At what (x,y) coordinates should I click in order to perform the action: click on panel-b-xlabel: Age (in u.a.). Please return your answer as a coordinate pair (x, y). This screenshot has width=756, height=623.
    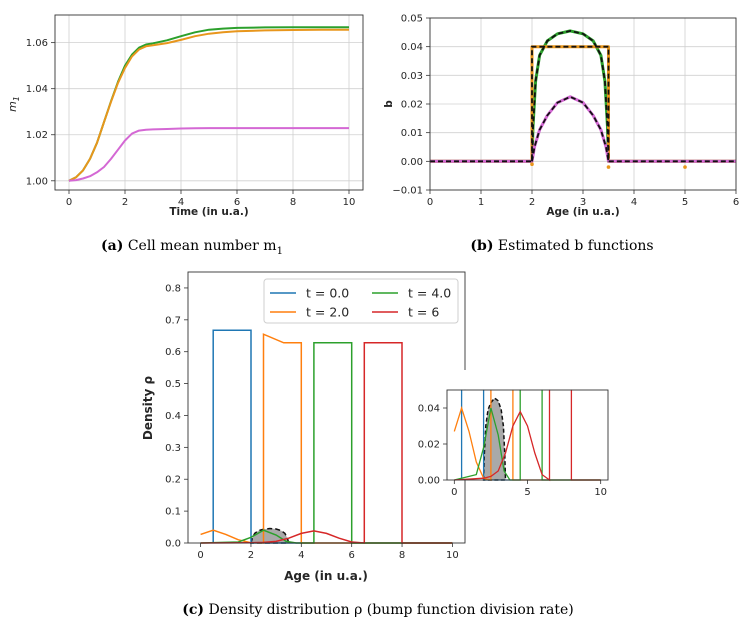
    Looking at the image, I should click on (582, 212).